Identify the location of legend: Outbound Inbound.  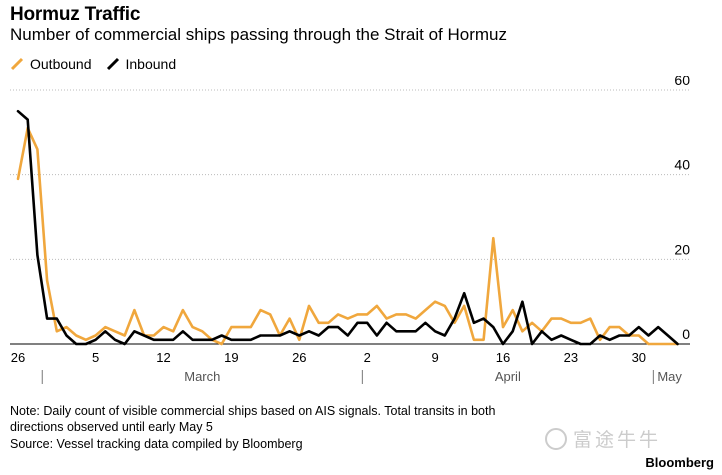
(100, 64).